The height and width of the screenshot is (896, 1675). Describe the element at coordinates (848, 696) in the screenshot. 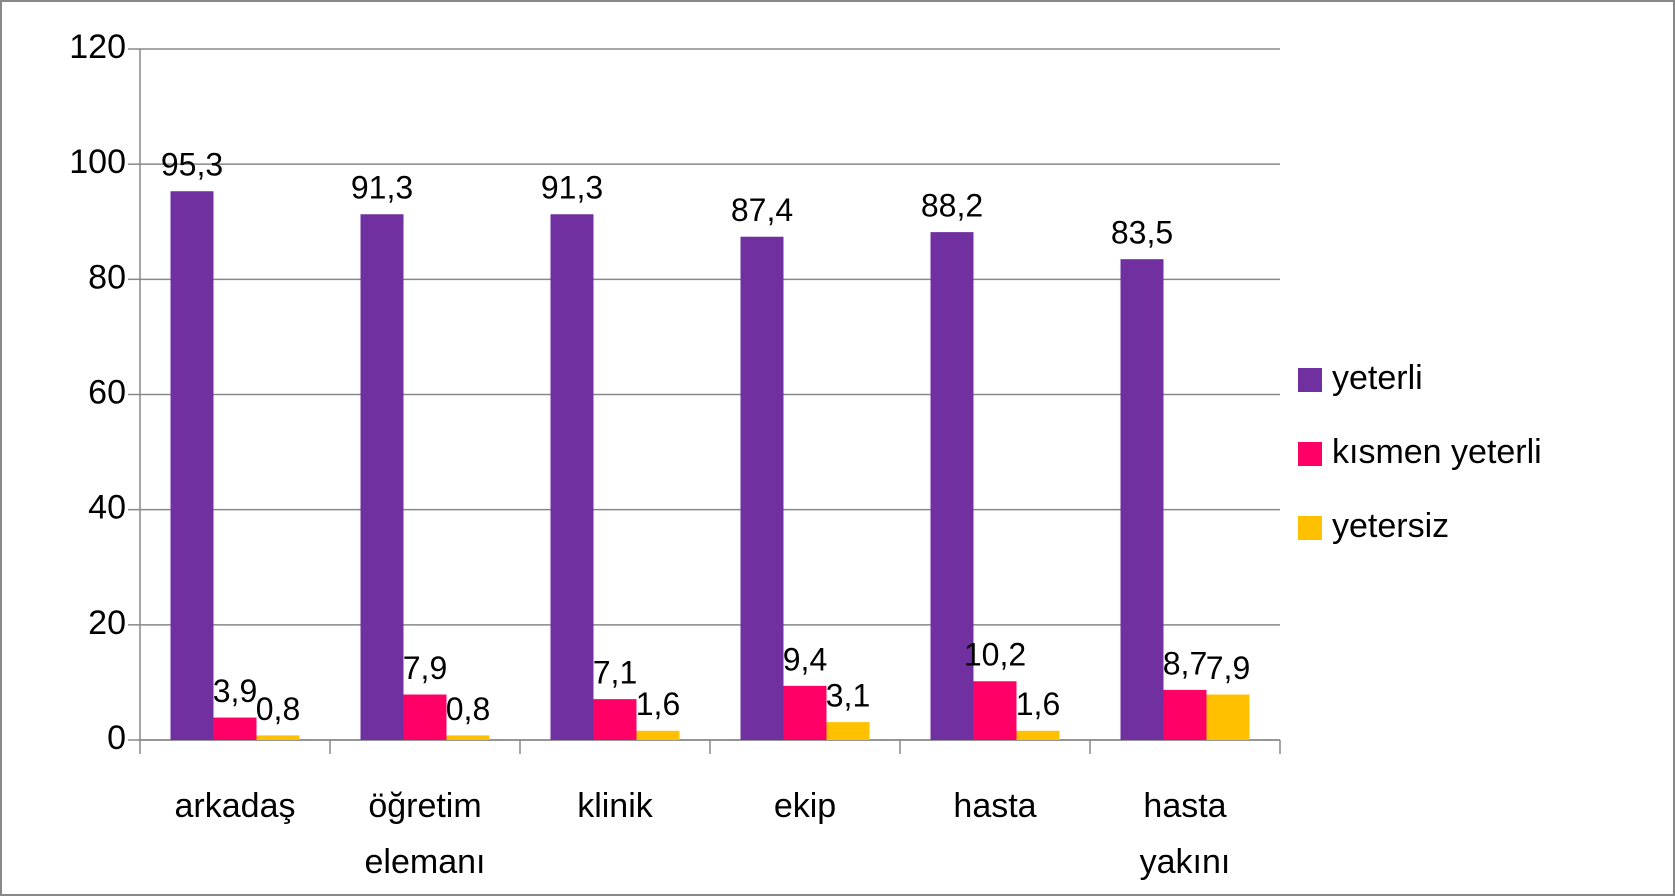

I see `data-label: 3,1` at that location.